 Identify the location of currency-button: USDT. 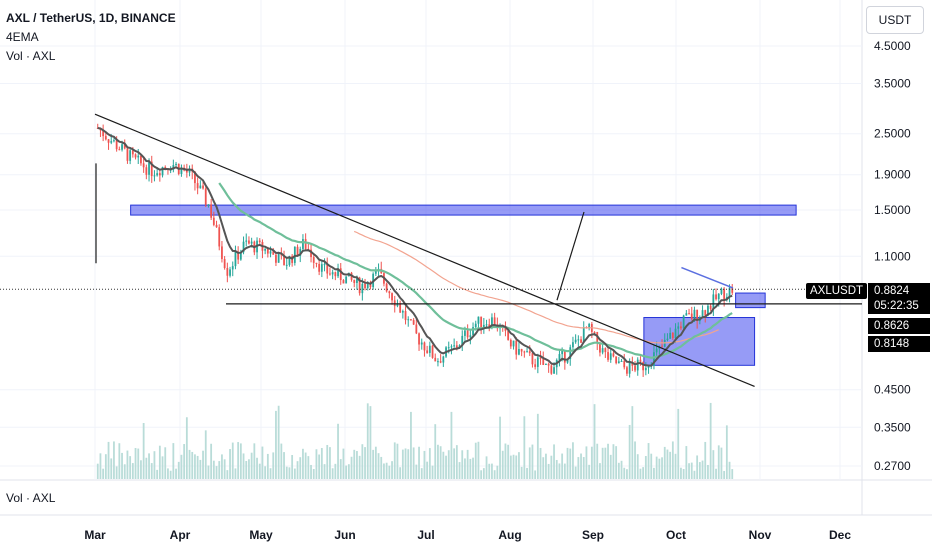
(895, 20).